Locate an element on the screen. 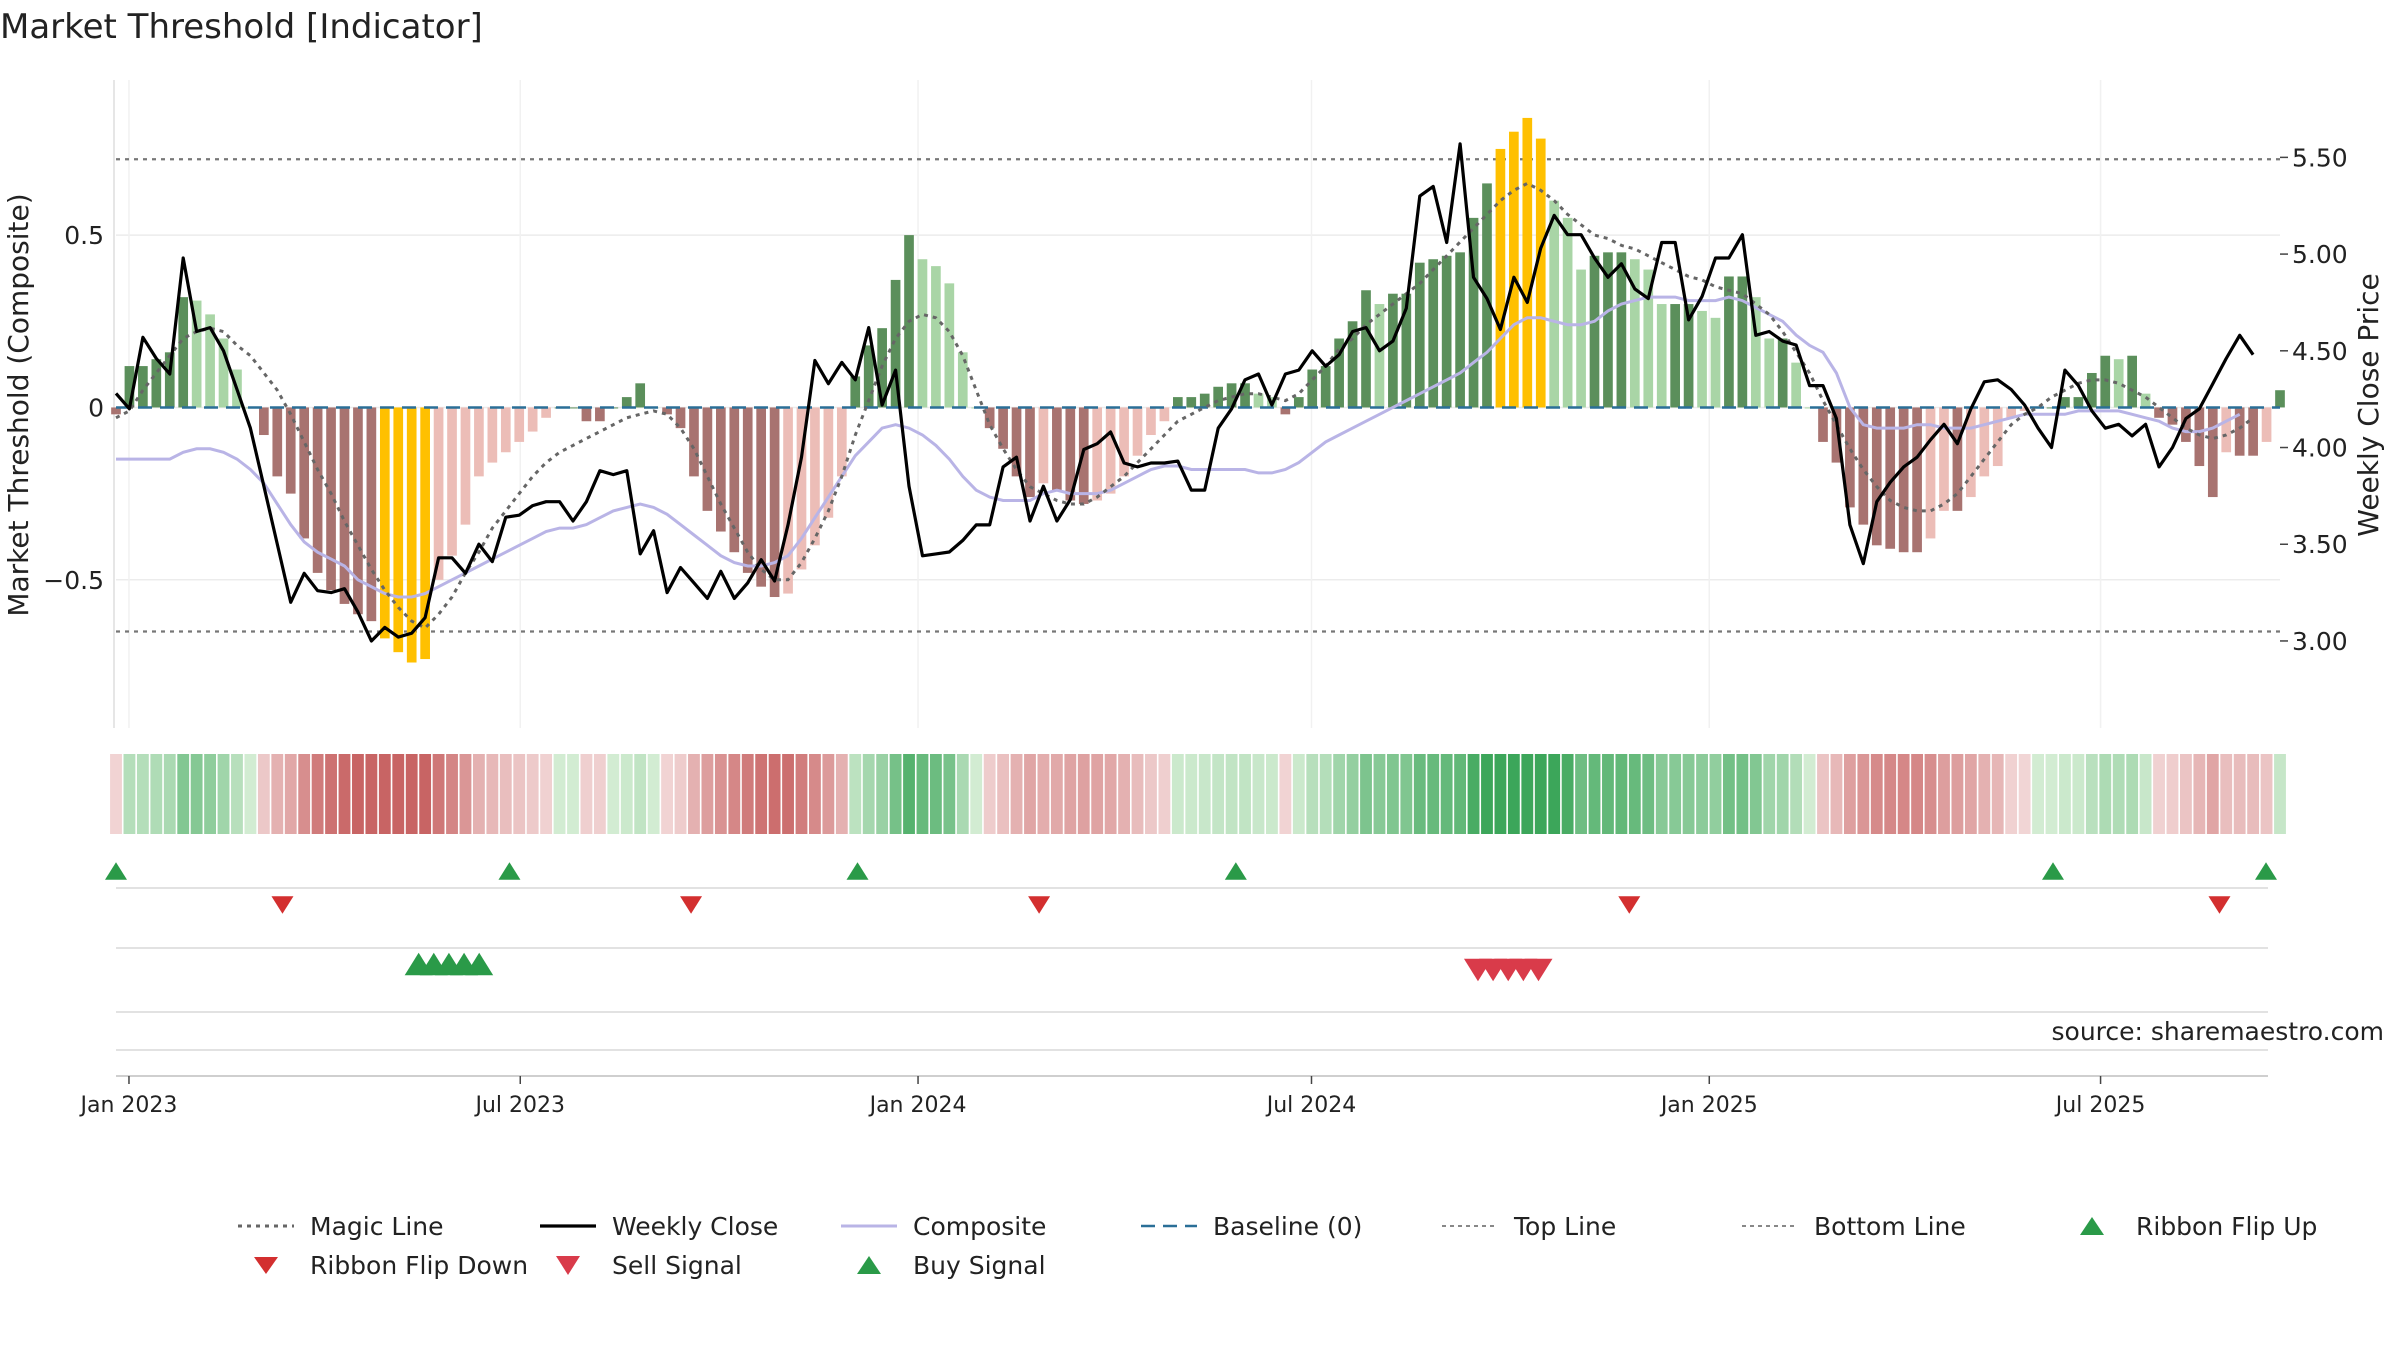 The image size is (2400, 1350). y-right-tick-label: 3.00 is located at coordinates (2320, 641).